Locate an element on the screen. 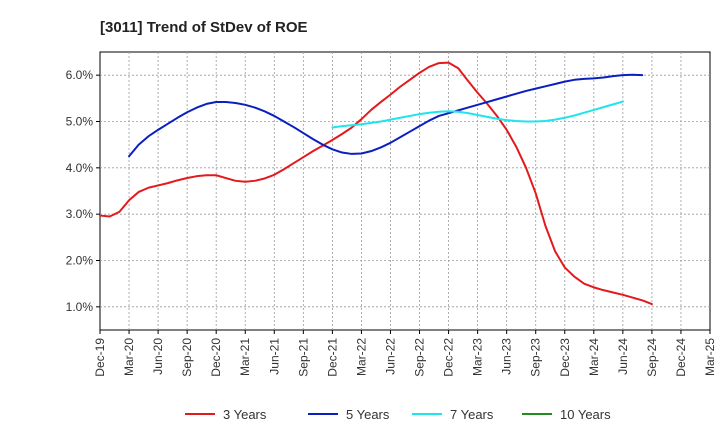 The image size is (720, 440). series-line-7-years is located at coordinates (477, 114).